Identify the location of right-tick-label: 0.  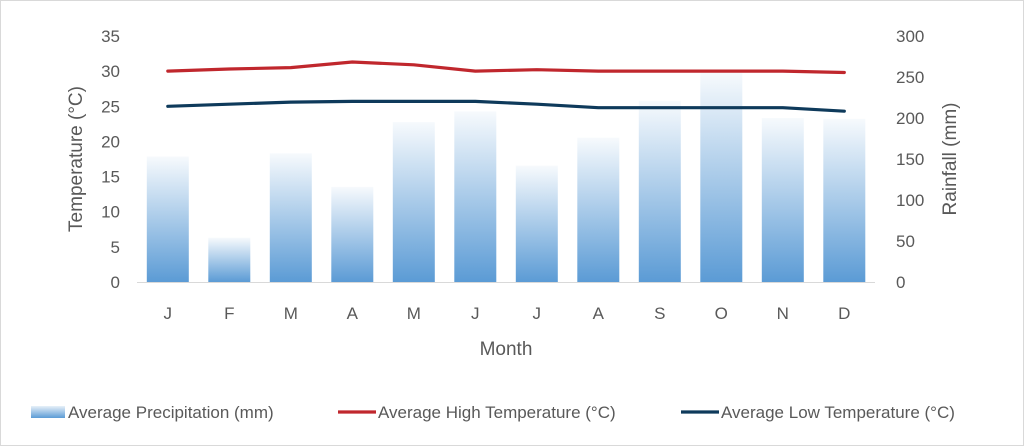
(900, 282).